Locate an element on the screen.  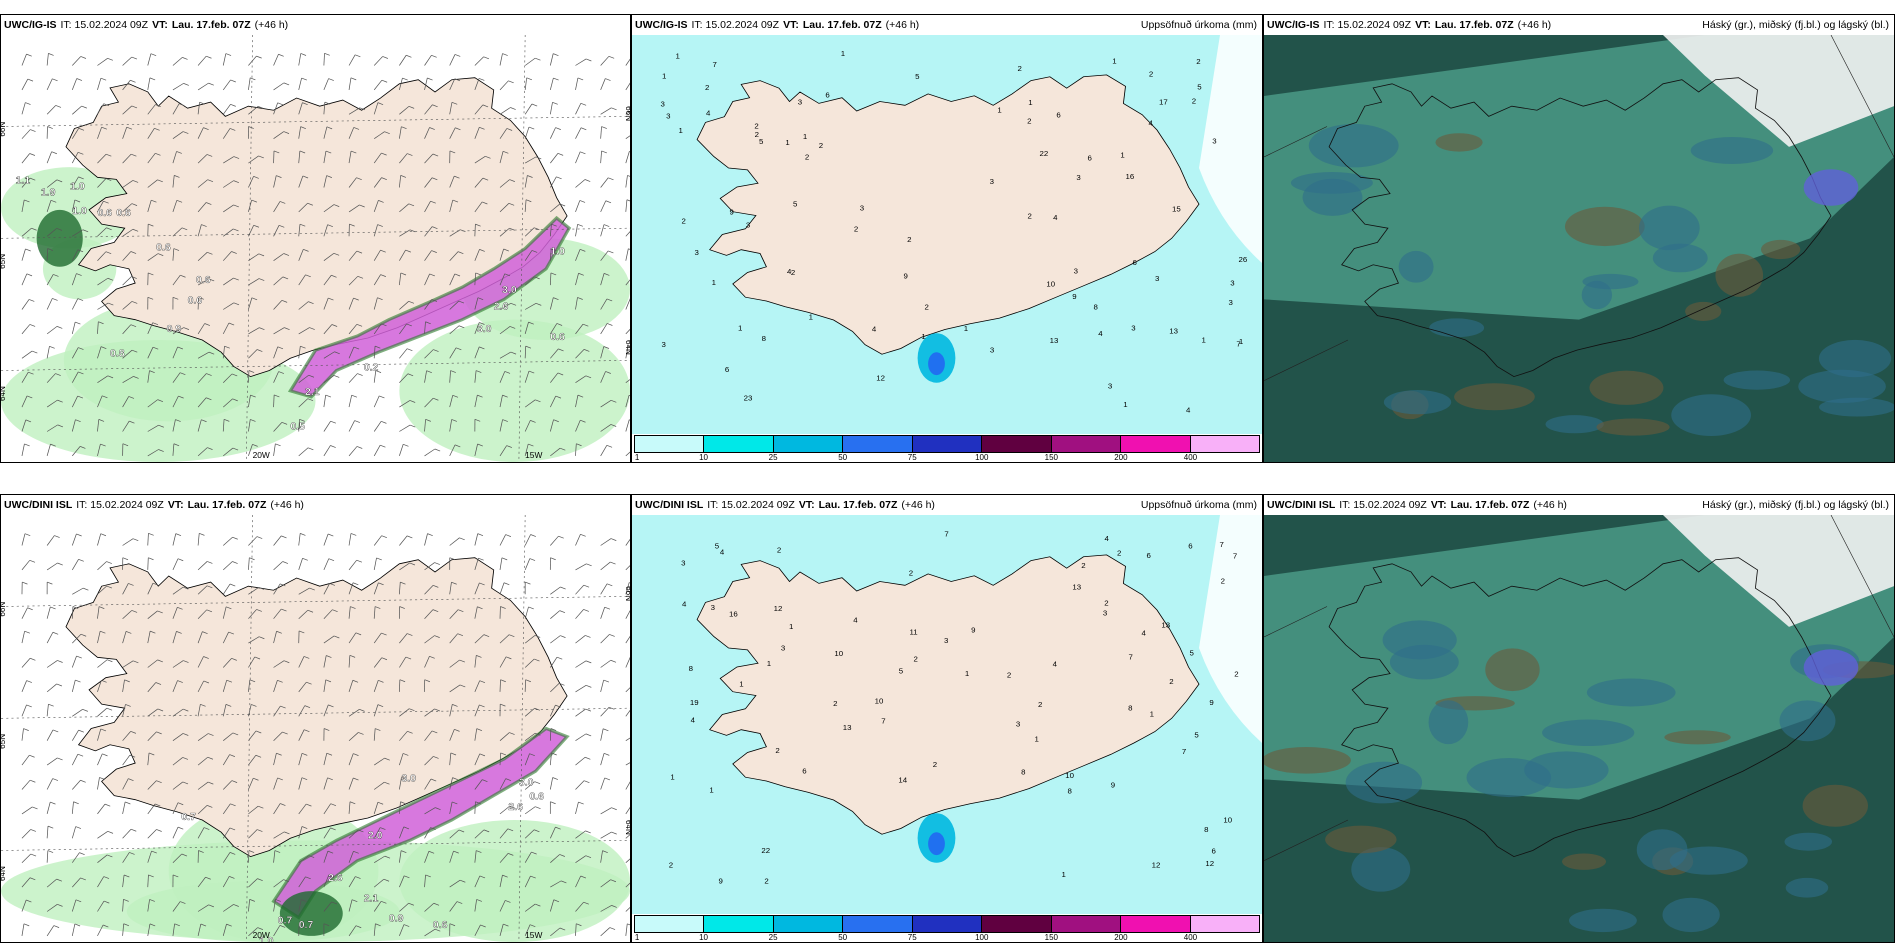
snow-value-label: 3.0 is located at coordinates (484, 329).